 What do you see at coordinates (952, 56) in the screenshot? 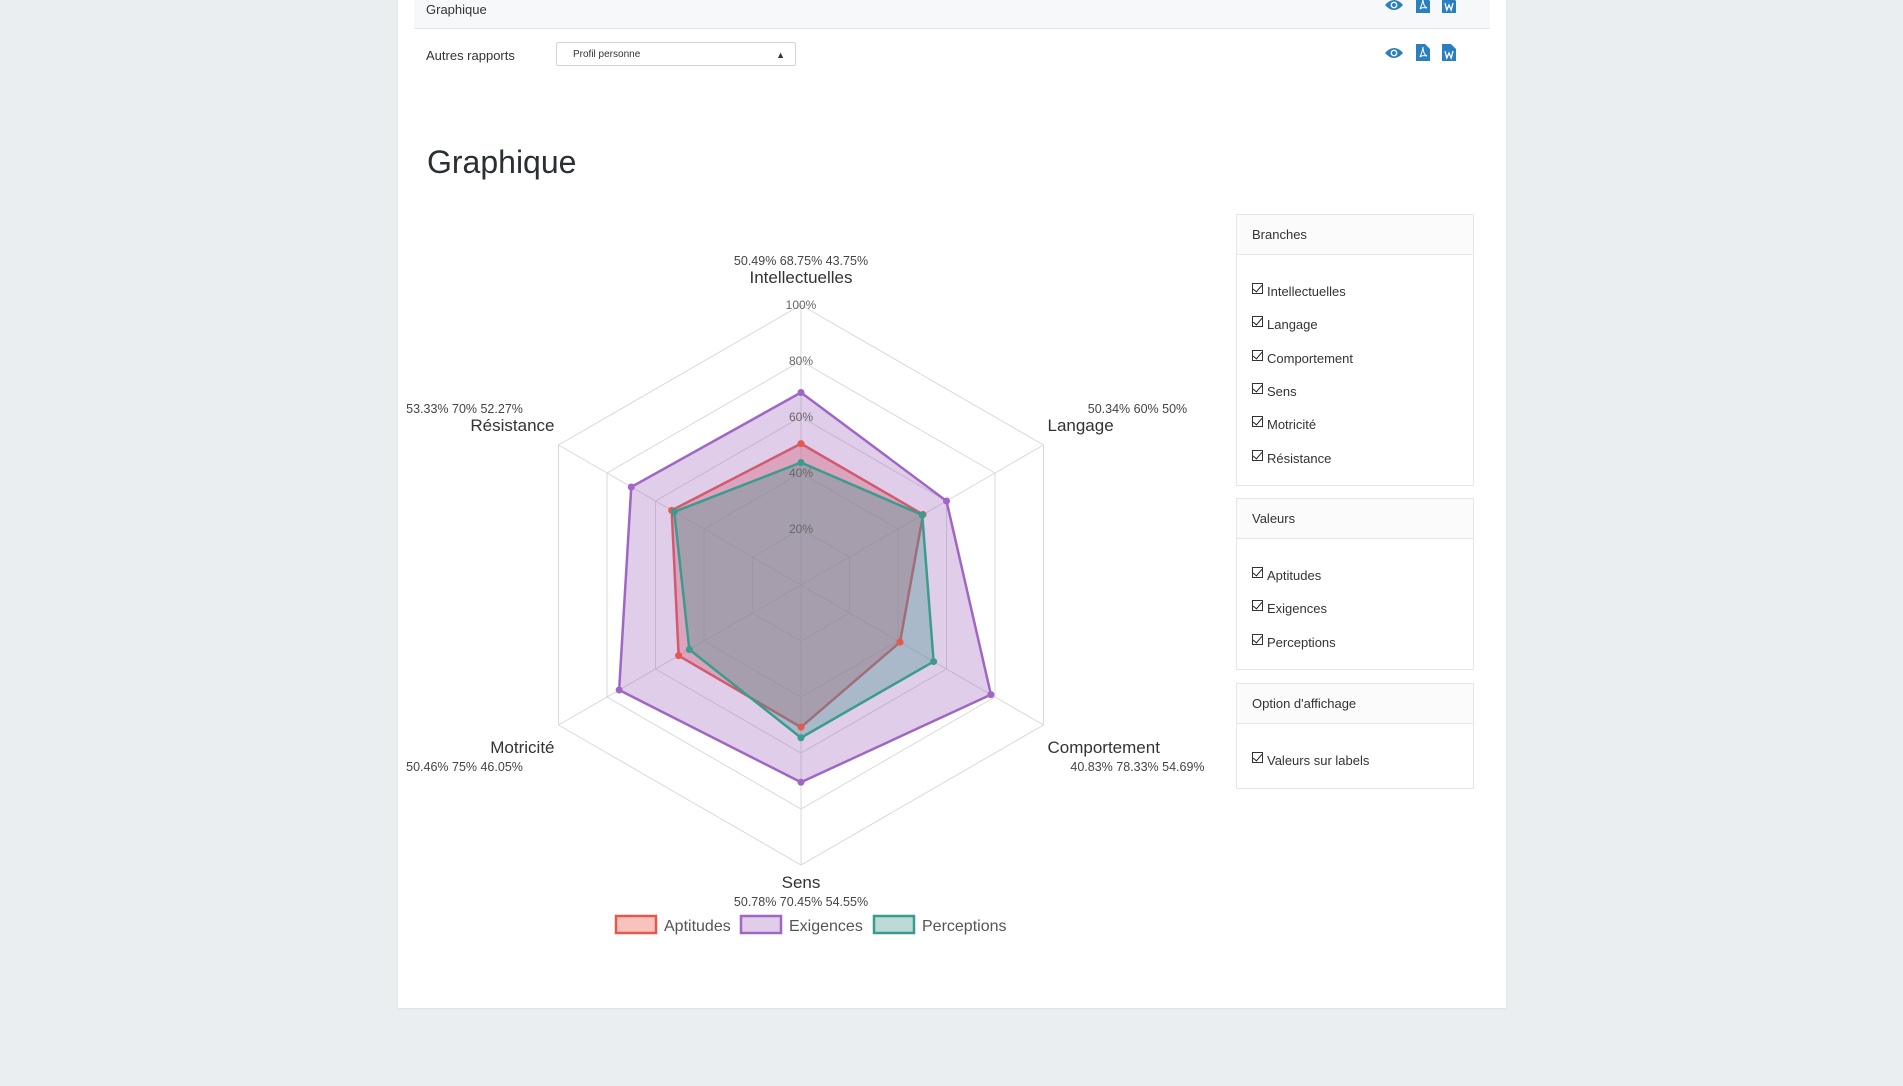
I see `report-row-autres: Autres rapports Profil personne ▲` at bounding box center [952, 56].